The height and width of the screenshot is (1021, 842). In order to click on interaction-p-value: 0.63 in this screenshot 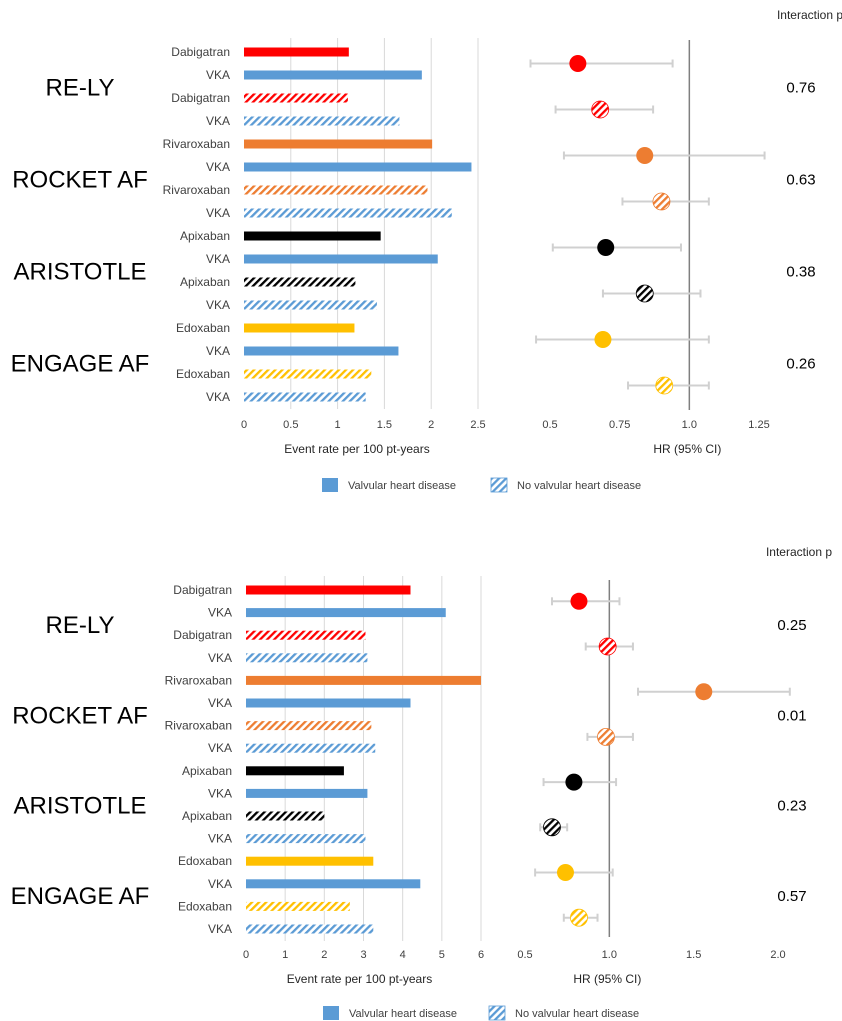, I will do `click(800, 180)`.